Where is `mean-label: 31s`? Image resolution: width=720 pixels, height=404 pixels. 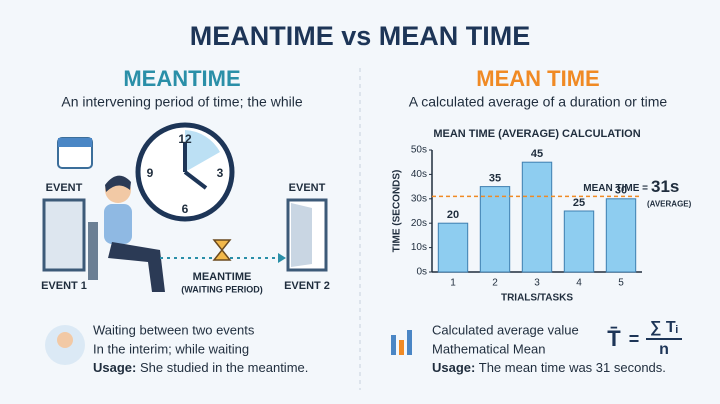
mean-label: 31s is located at coordinates (665, 186).